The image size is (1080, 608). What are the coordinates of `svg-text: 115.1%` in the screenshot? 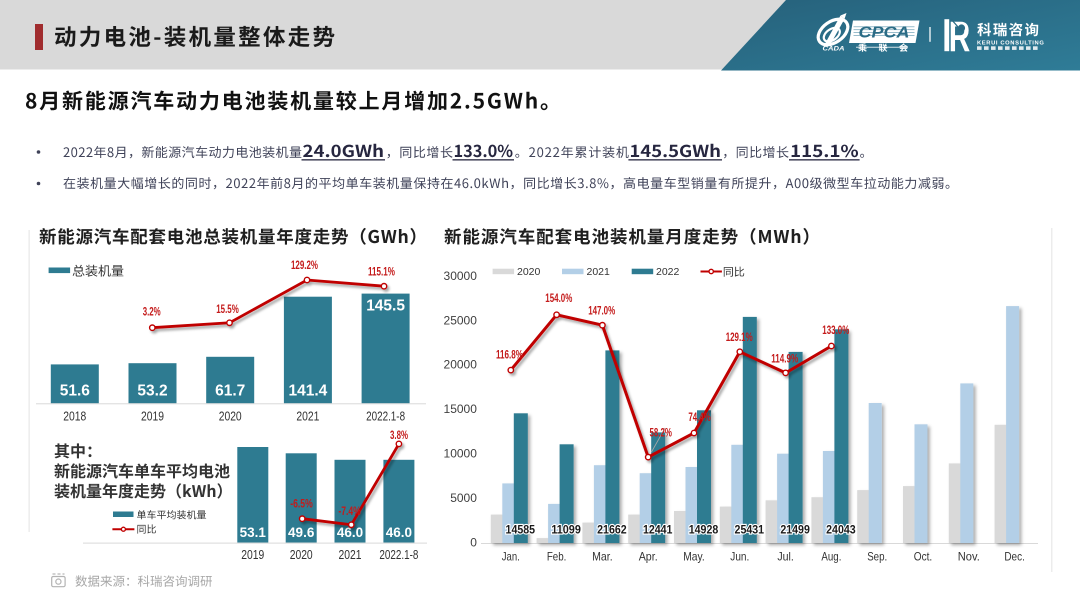 It's located at (381, 272).